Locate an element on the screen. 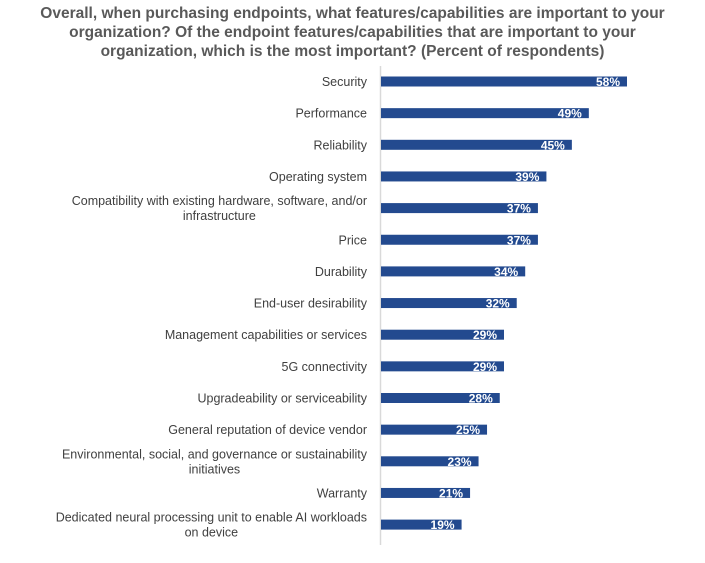 This screenshot has width=705, height=563. data-label: 19% is located at coordinates (443, 525).